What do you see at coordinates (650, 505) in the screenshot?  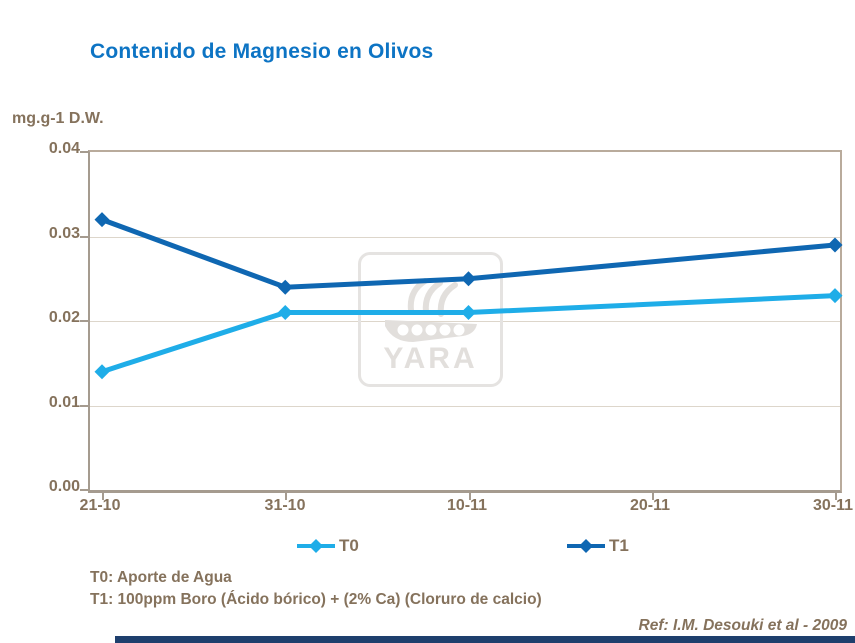 I see `x-tick-label: 20-11` at bounding box center [650, 505].